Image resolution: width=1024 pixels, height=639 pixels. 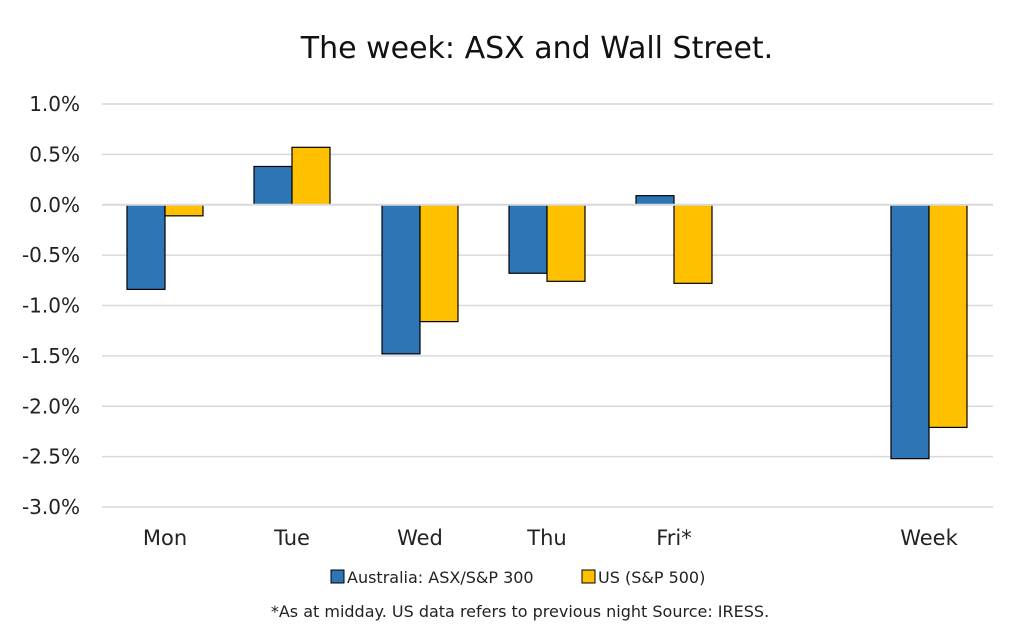 What do you see at coordinates (536, 48) in the screenshot?
I see `chart-title: The week: ASX and Wall Street.` at bounding box center [536, 48].